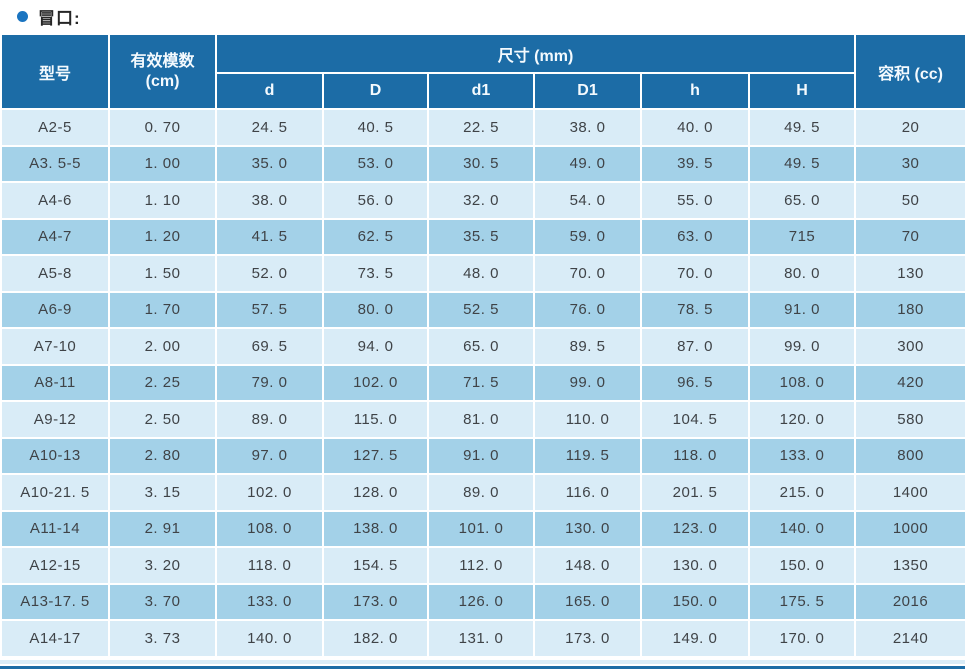 The height and width of the screenshot is (669, 965). What do you see at coordinates (55, 309) in the screenshot?
I see `cell-model: A6-9` at bounding box center [55, 309].